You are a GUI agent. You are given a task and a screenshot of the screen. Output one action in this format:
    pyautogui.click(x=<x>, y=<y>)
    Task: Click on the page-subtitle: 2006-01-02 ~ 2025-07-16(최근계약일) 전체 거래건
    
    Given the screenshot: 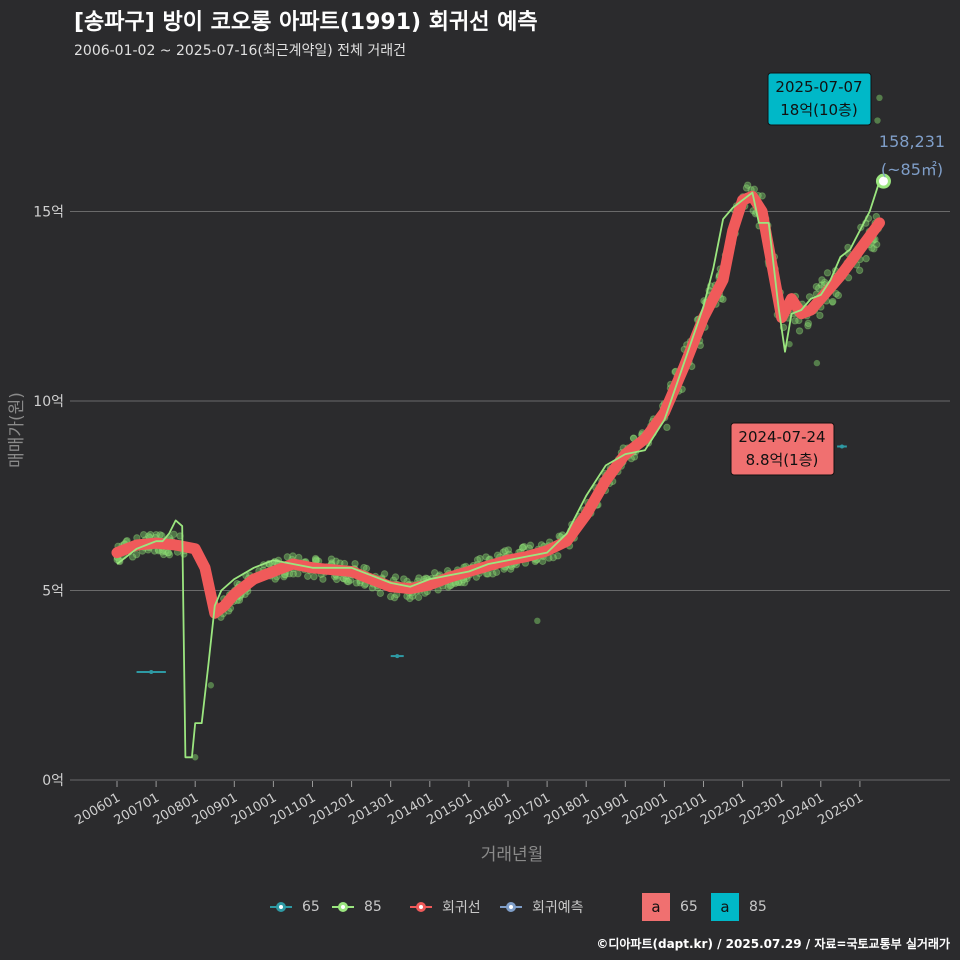 What is the action you would take?
    pyautogui.click(x=240, y=51)
    